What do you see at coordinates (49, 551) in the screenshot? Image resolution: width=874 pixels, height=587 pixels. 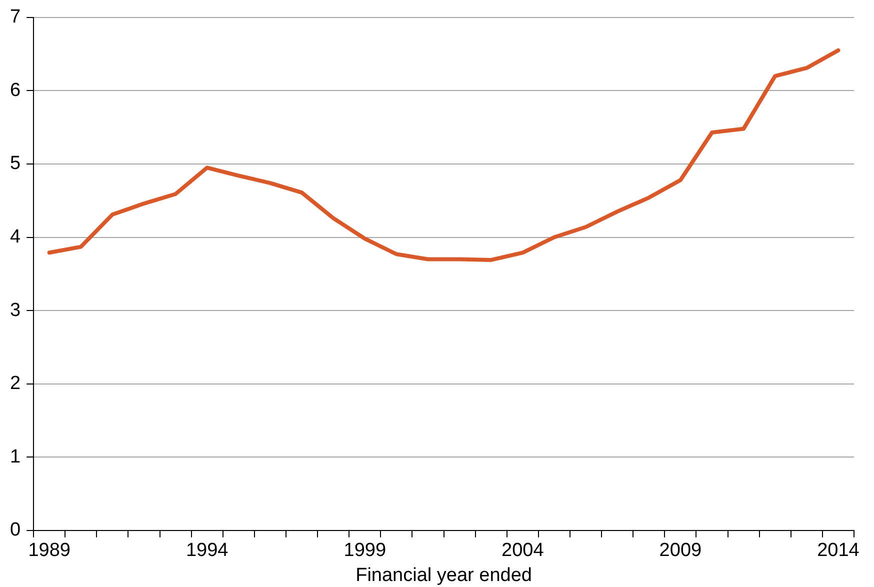 I see `x-tick-label: 1989` at bounding box center [49, 551].